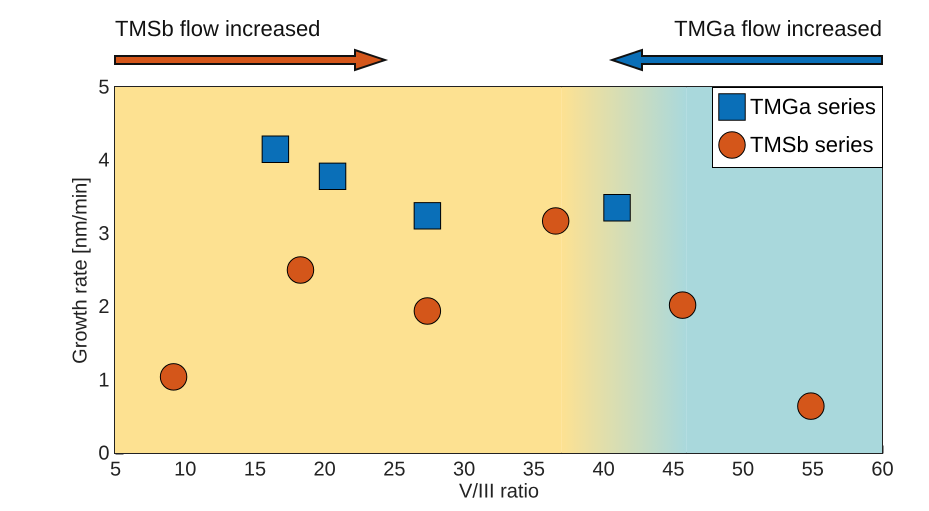 The image size is (929, 511). Describe the element at coordinates (325, 469) in the screenshot. I see `x-tick-label: 20` at that location.